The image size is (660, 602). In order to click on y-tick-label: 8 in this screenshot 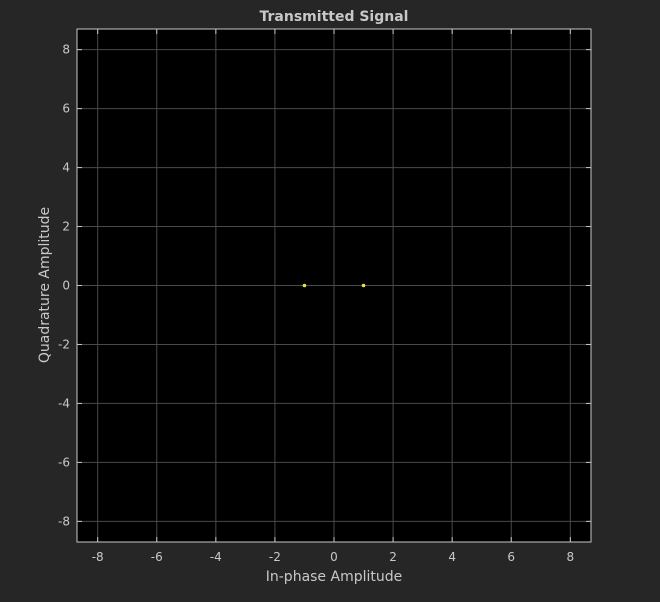, I will do `click(66, 50)`.